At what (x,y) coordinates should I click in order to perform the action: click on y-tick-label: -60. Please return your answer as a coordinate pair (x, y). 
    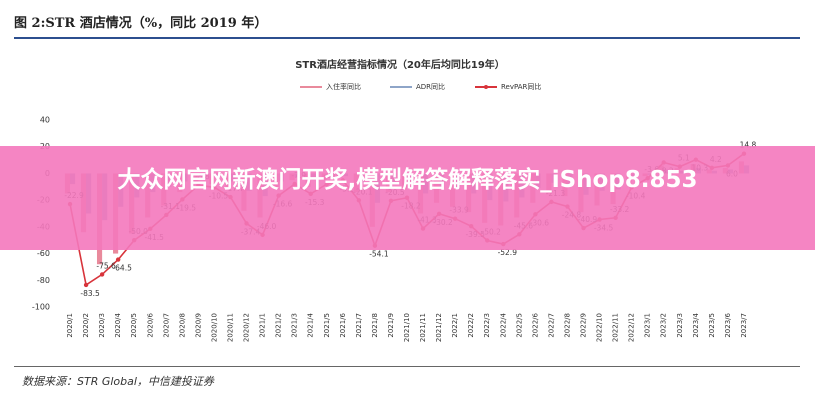
    Looking at the image, I should click on (43, 253).